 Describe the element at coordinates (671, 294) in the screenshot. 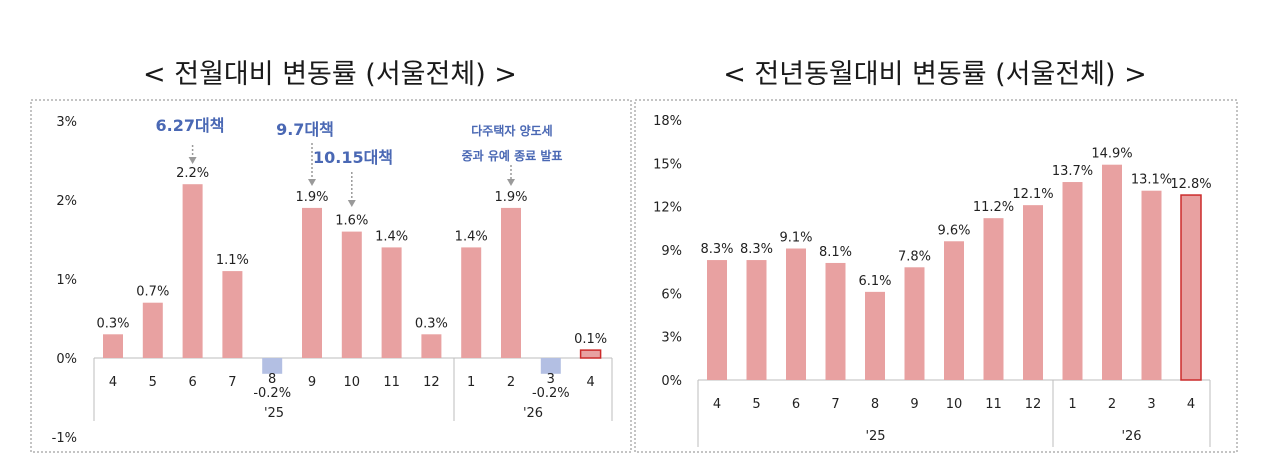

I see `y-tick-label: 6%` at that location.